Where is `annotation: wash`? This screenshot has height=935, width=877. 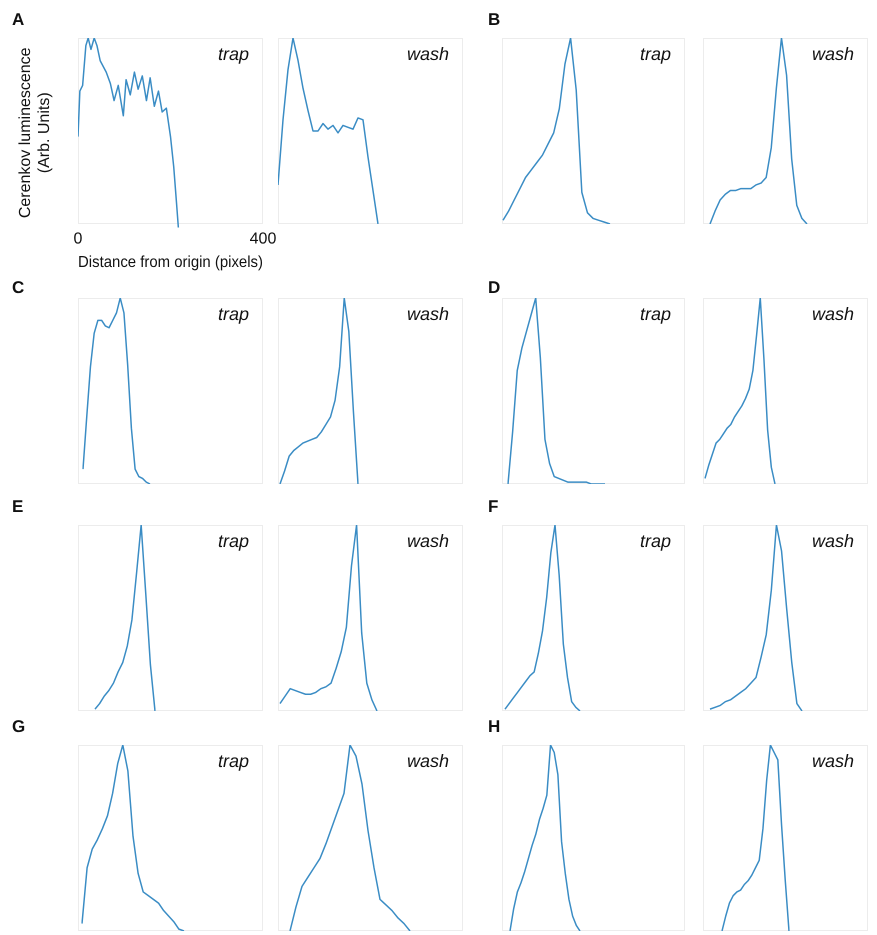 annotation: wash is located at coordinates (427, 761).